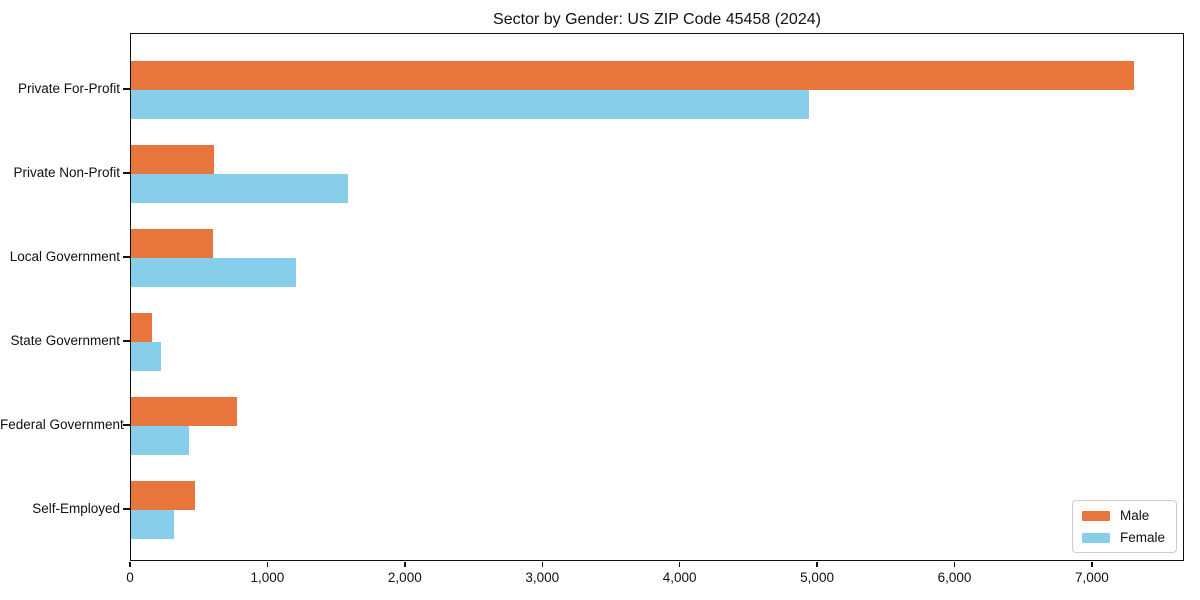 The image size is (1200, 600). What do you see at coordinates (146, 356) in the screenshot?
I see `bar-female-state-government` at bounding box center [146, 356].